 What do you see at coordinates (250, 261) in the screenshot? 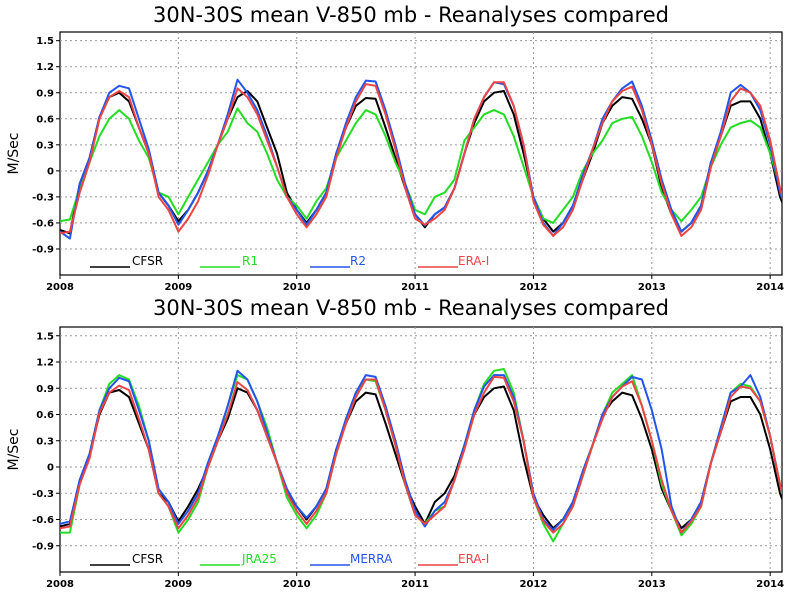
I see `legend-label: R1` at bounding box center [250, 261].